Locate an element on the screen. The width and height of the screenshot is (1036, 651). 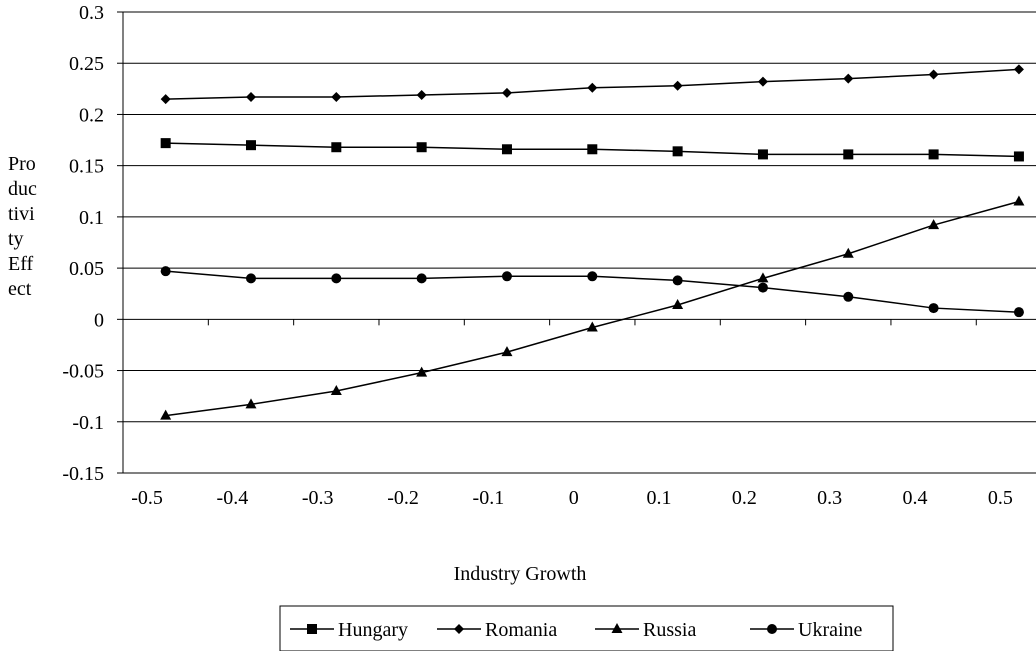
y-tick-label: 0.1 is located at coordinates (91, 218).